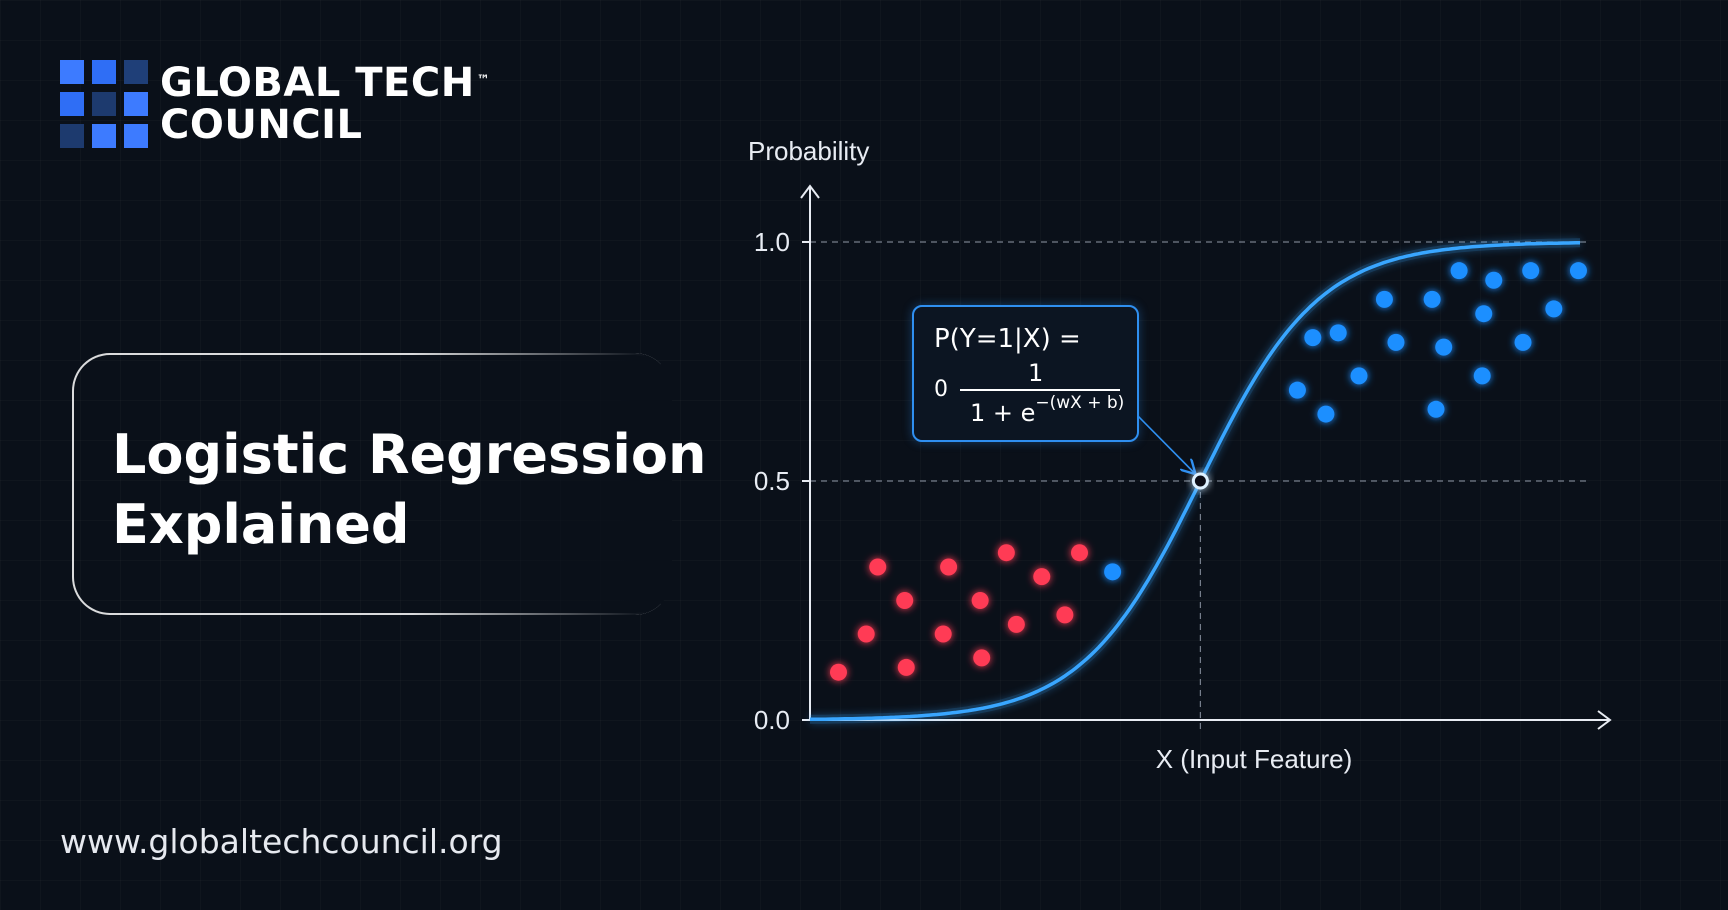  Describe the element at coordinates (261, 125) in the screenshot. I see `brand-name-line2: COUNCIL` at that location.